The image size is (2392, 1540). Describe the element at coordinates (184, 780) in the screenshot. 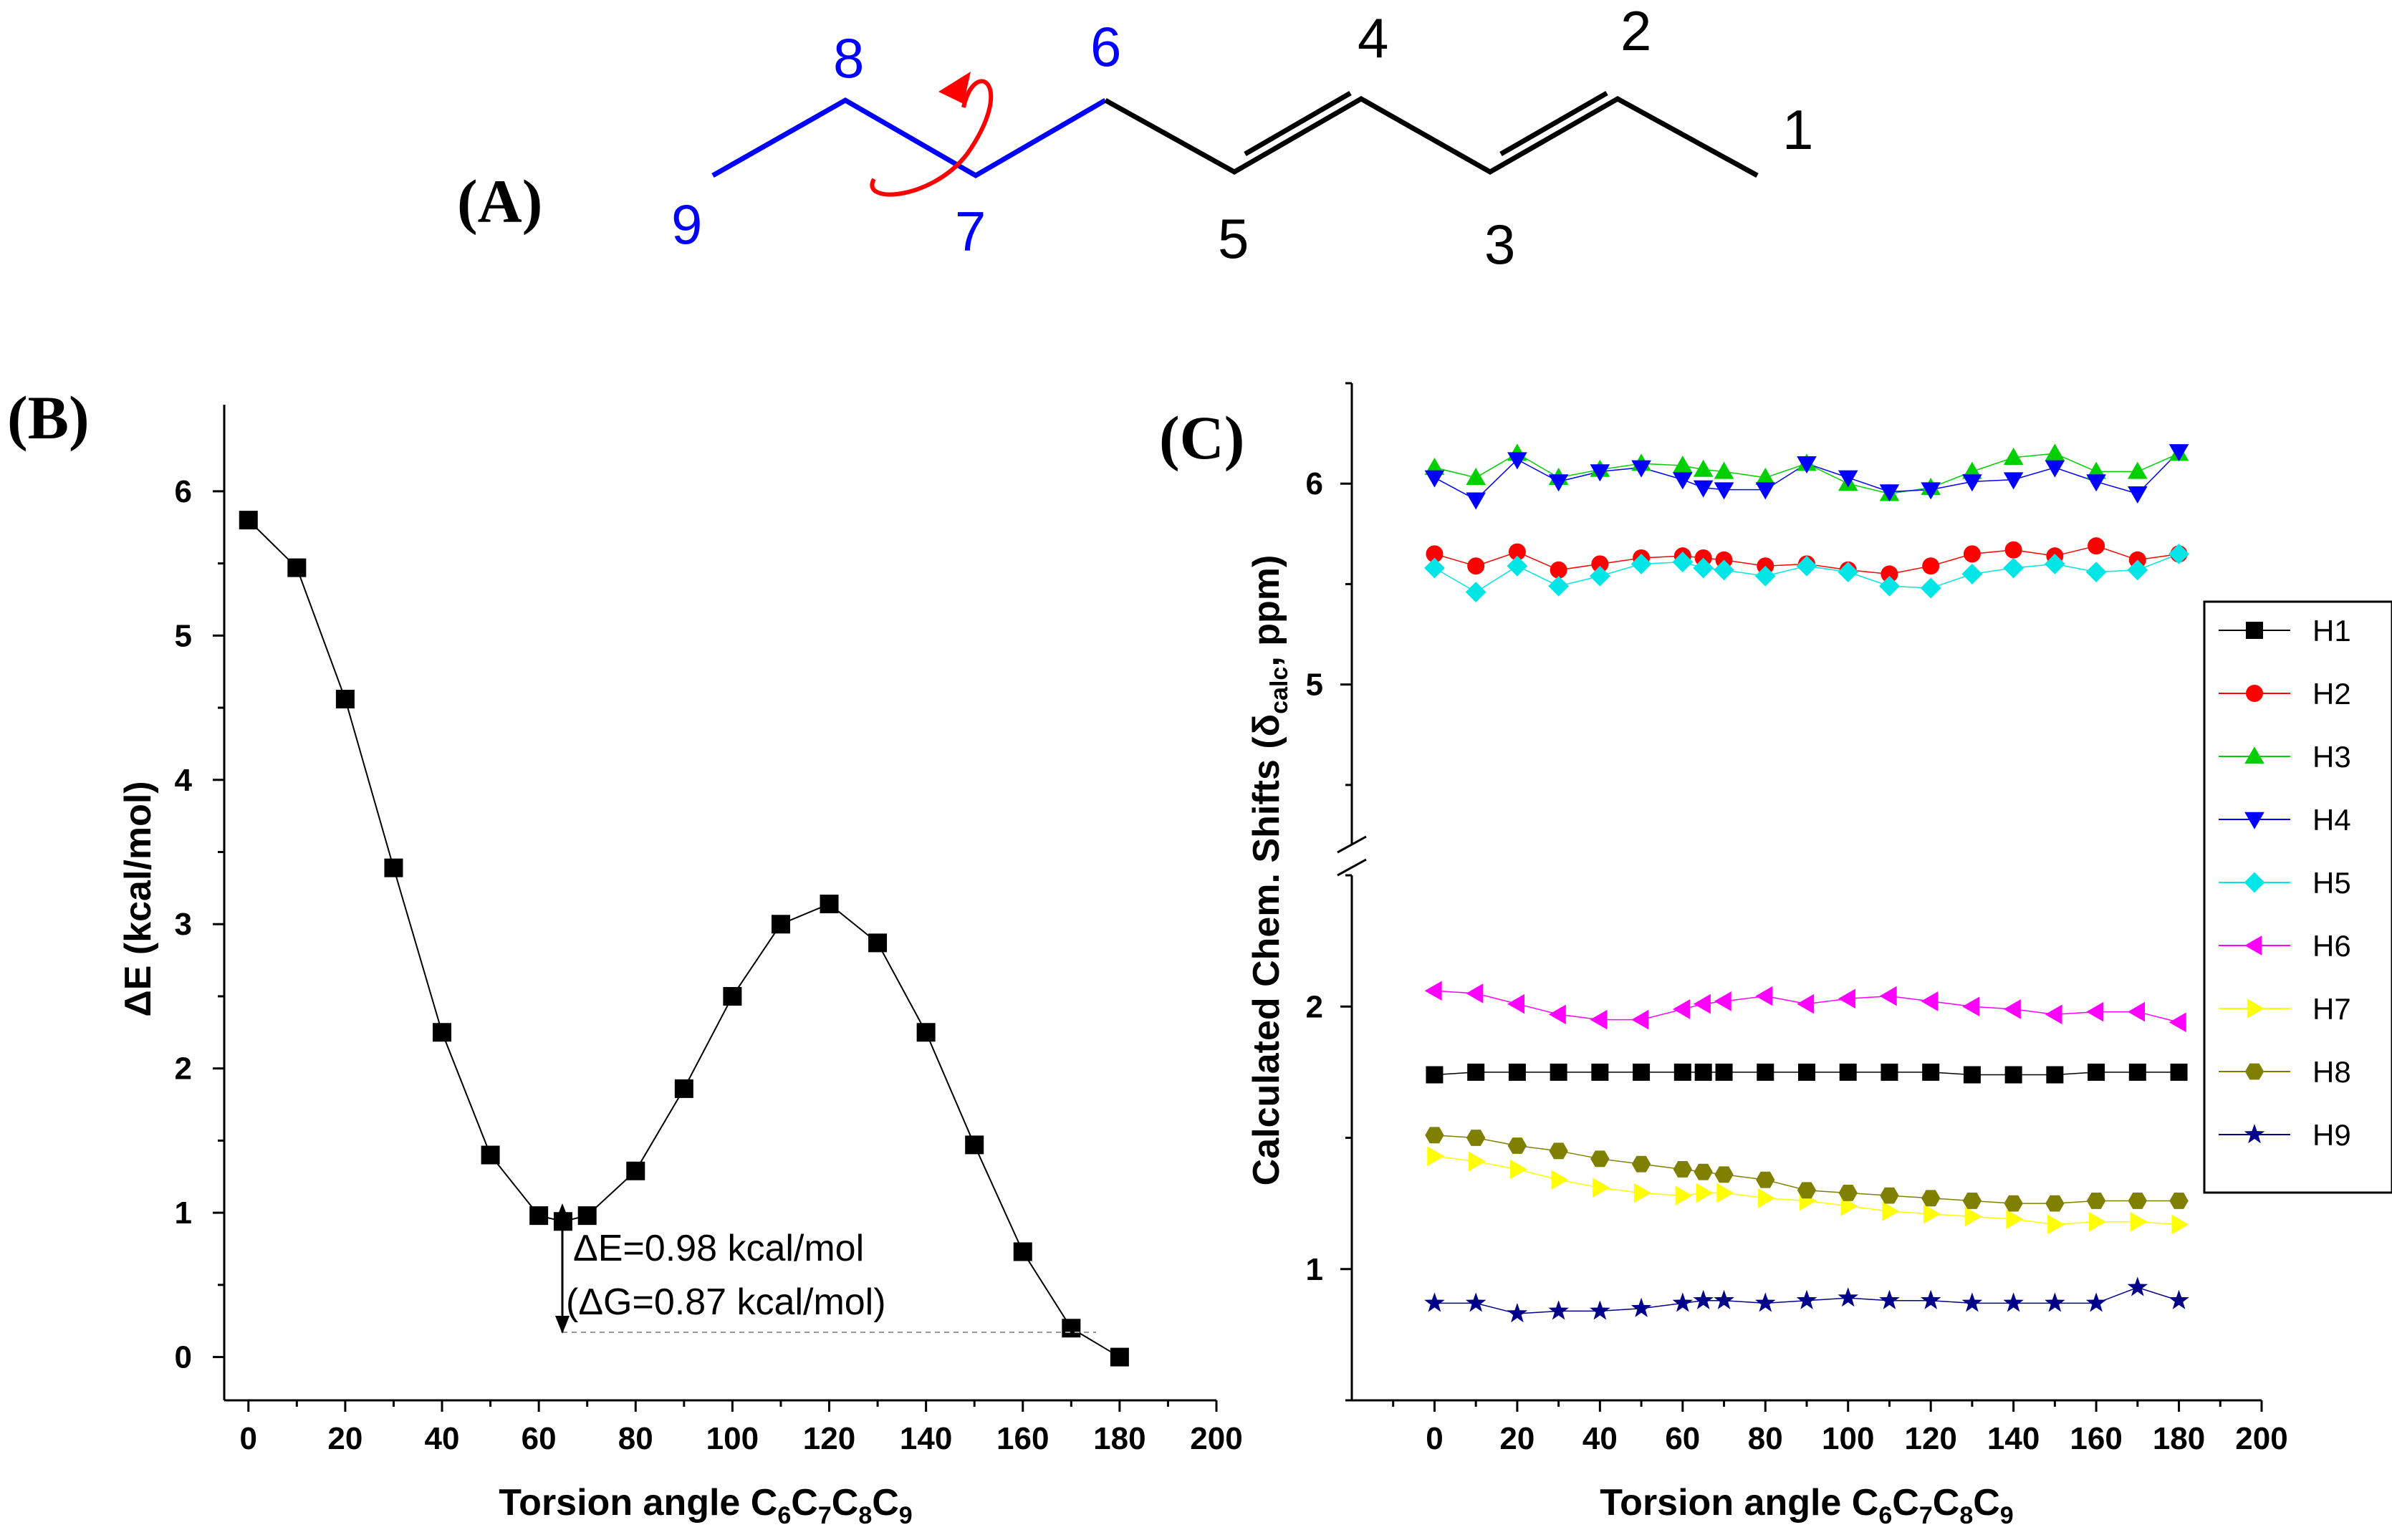

I see `y-tick-label: 4` at that location.